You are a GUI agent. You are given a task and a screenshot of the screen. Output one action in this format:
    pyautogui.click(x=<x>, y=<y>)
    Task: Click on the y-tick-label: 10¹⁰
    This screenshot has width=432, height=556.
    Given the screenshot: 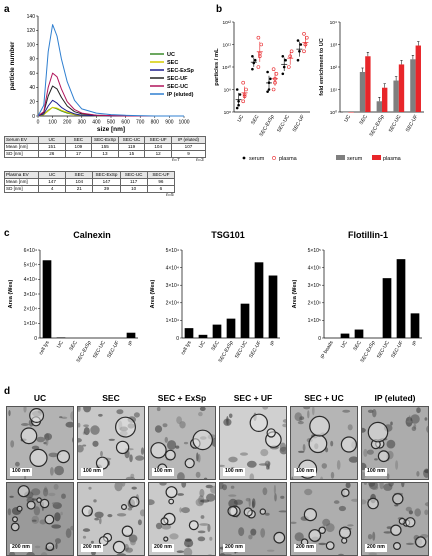 What is the action you would take?
    pyautogui.click(x=226, y=68)
    